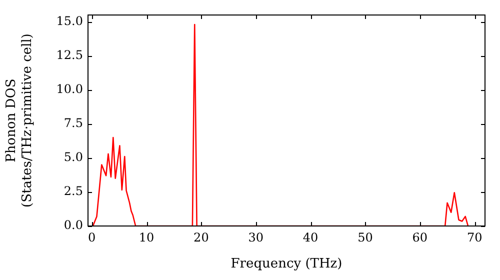 Image resolution: width=500 pixels, height=280 pixels. Describe the element at coordinates (19, 120) in the screenshot. I see `y-axis-title: Phonon DOS (States/THz·primitive cell)` at that location.